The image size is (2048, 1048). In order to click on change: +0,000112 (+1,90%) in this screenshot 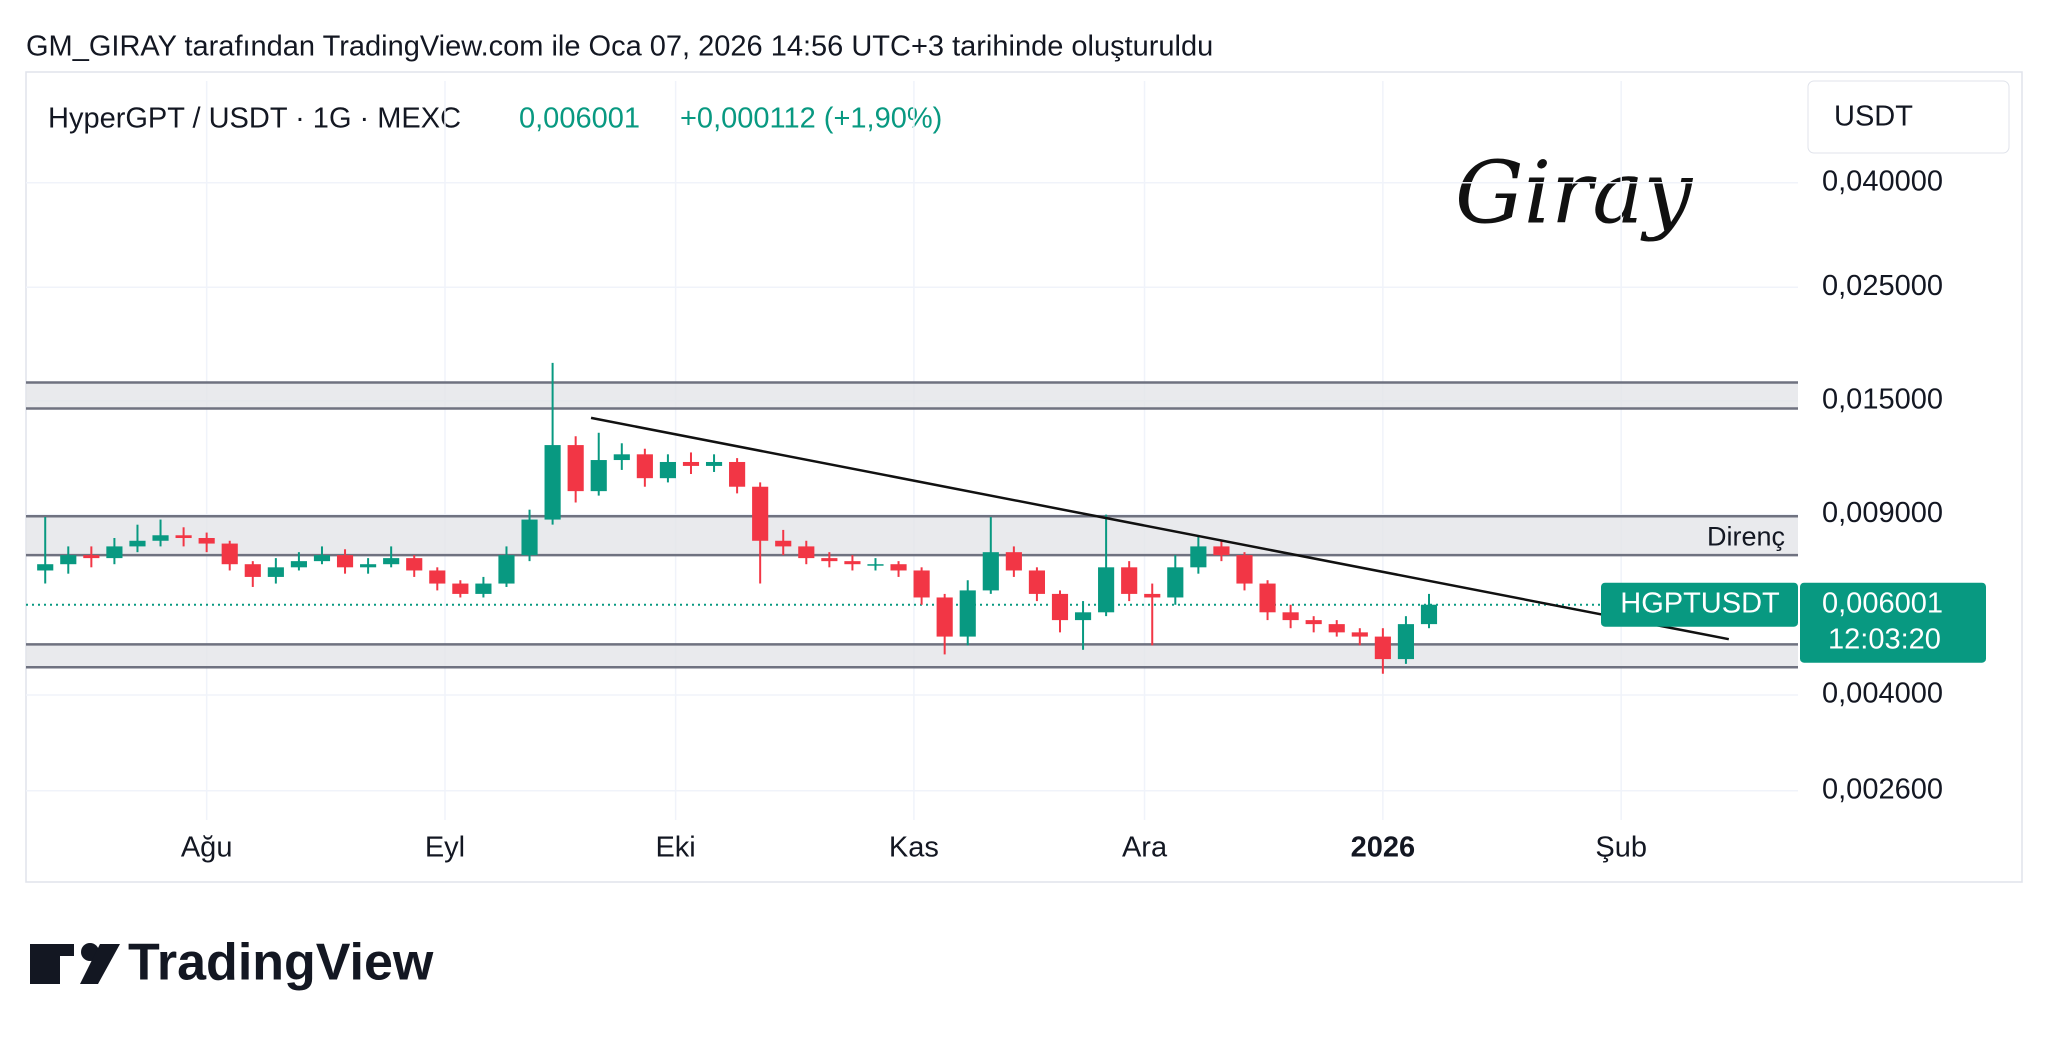, I will do `click(811, 119)`.